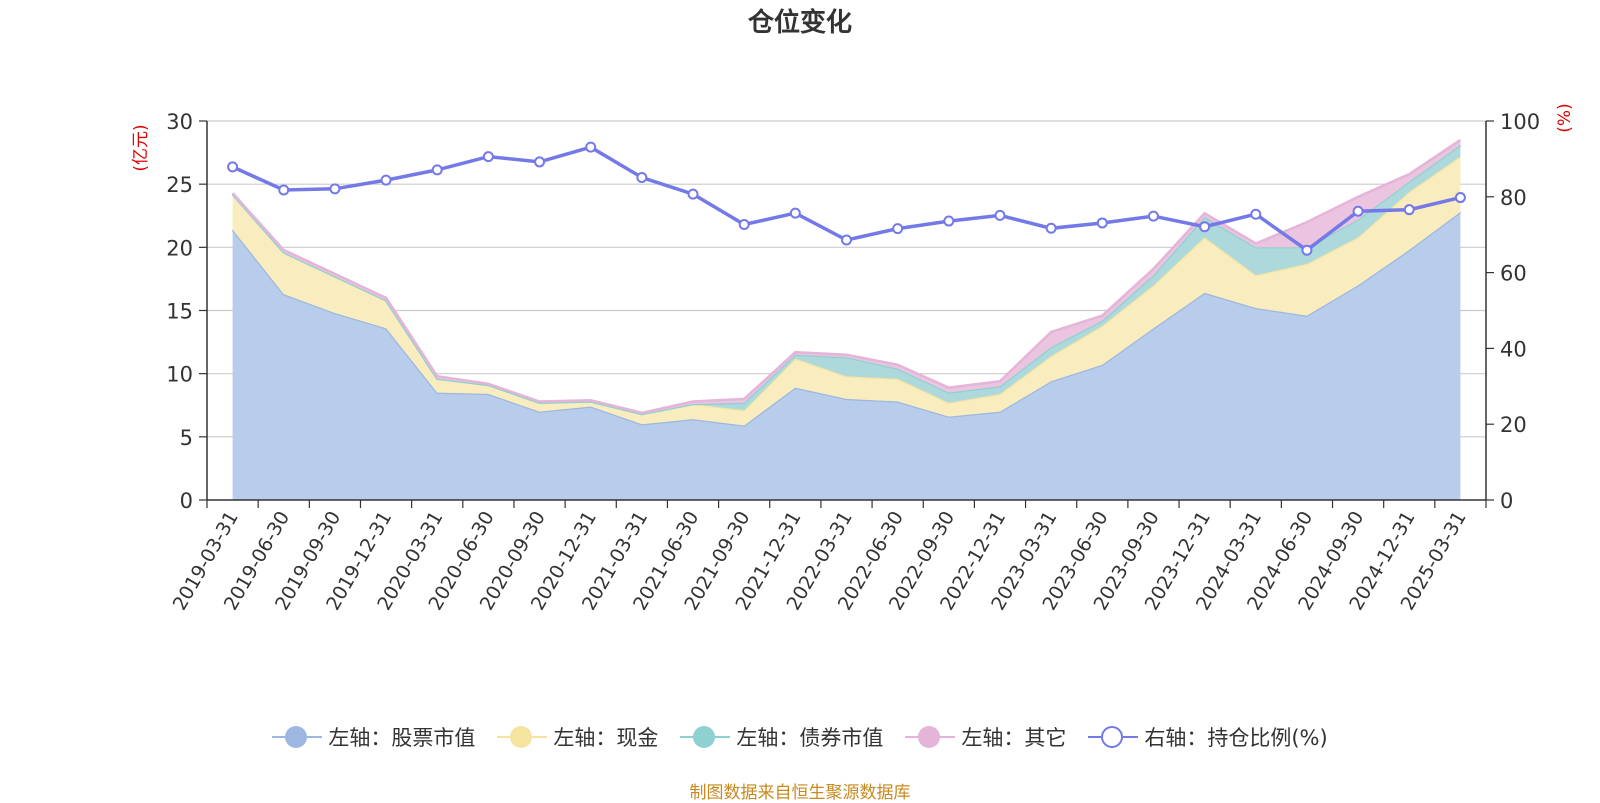 This screenshot has height=803, width=1600. Describe the element at coordinates (1565, 117) in the screenshot. I see `right-axis-unit: (%)` at that location.